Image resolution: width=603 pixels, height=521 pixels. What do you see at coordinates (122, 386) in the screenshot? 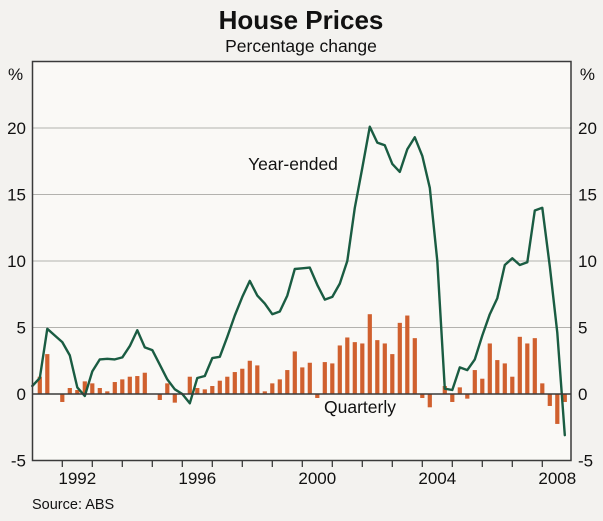
I see `bar-q12` at bounding box center [122, 386].